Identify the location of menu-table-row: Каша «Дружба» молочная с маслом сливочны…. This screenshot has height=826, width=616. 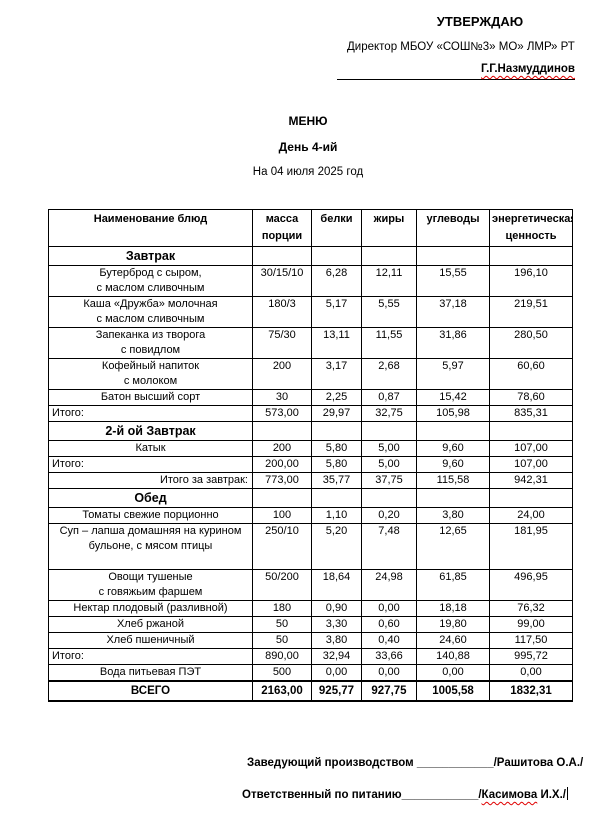
(310, 312).